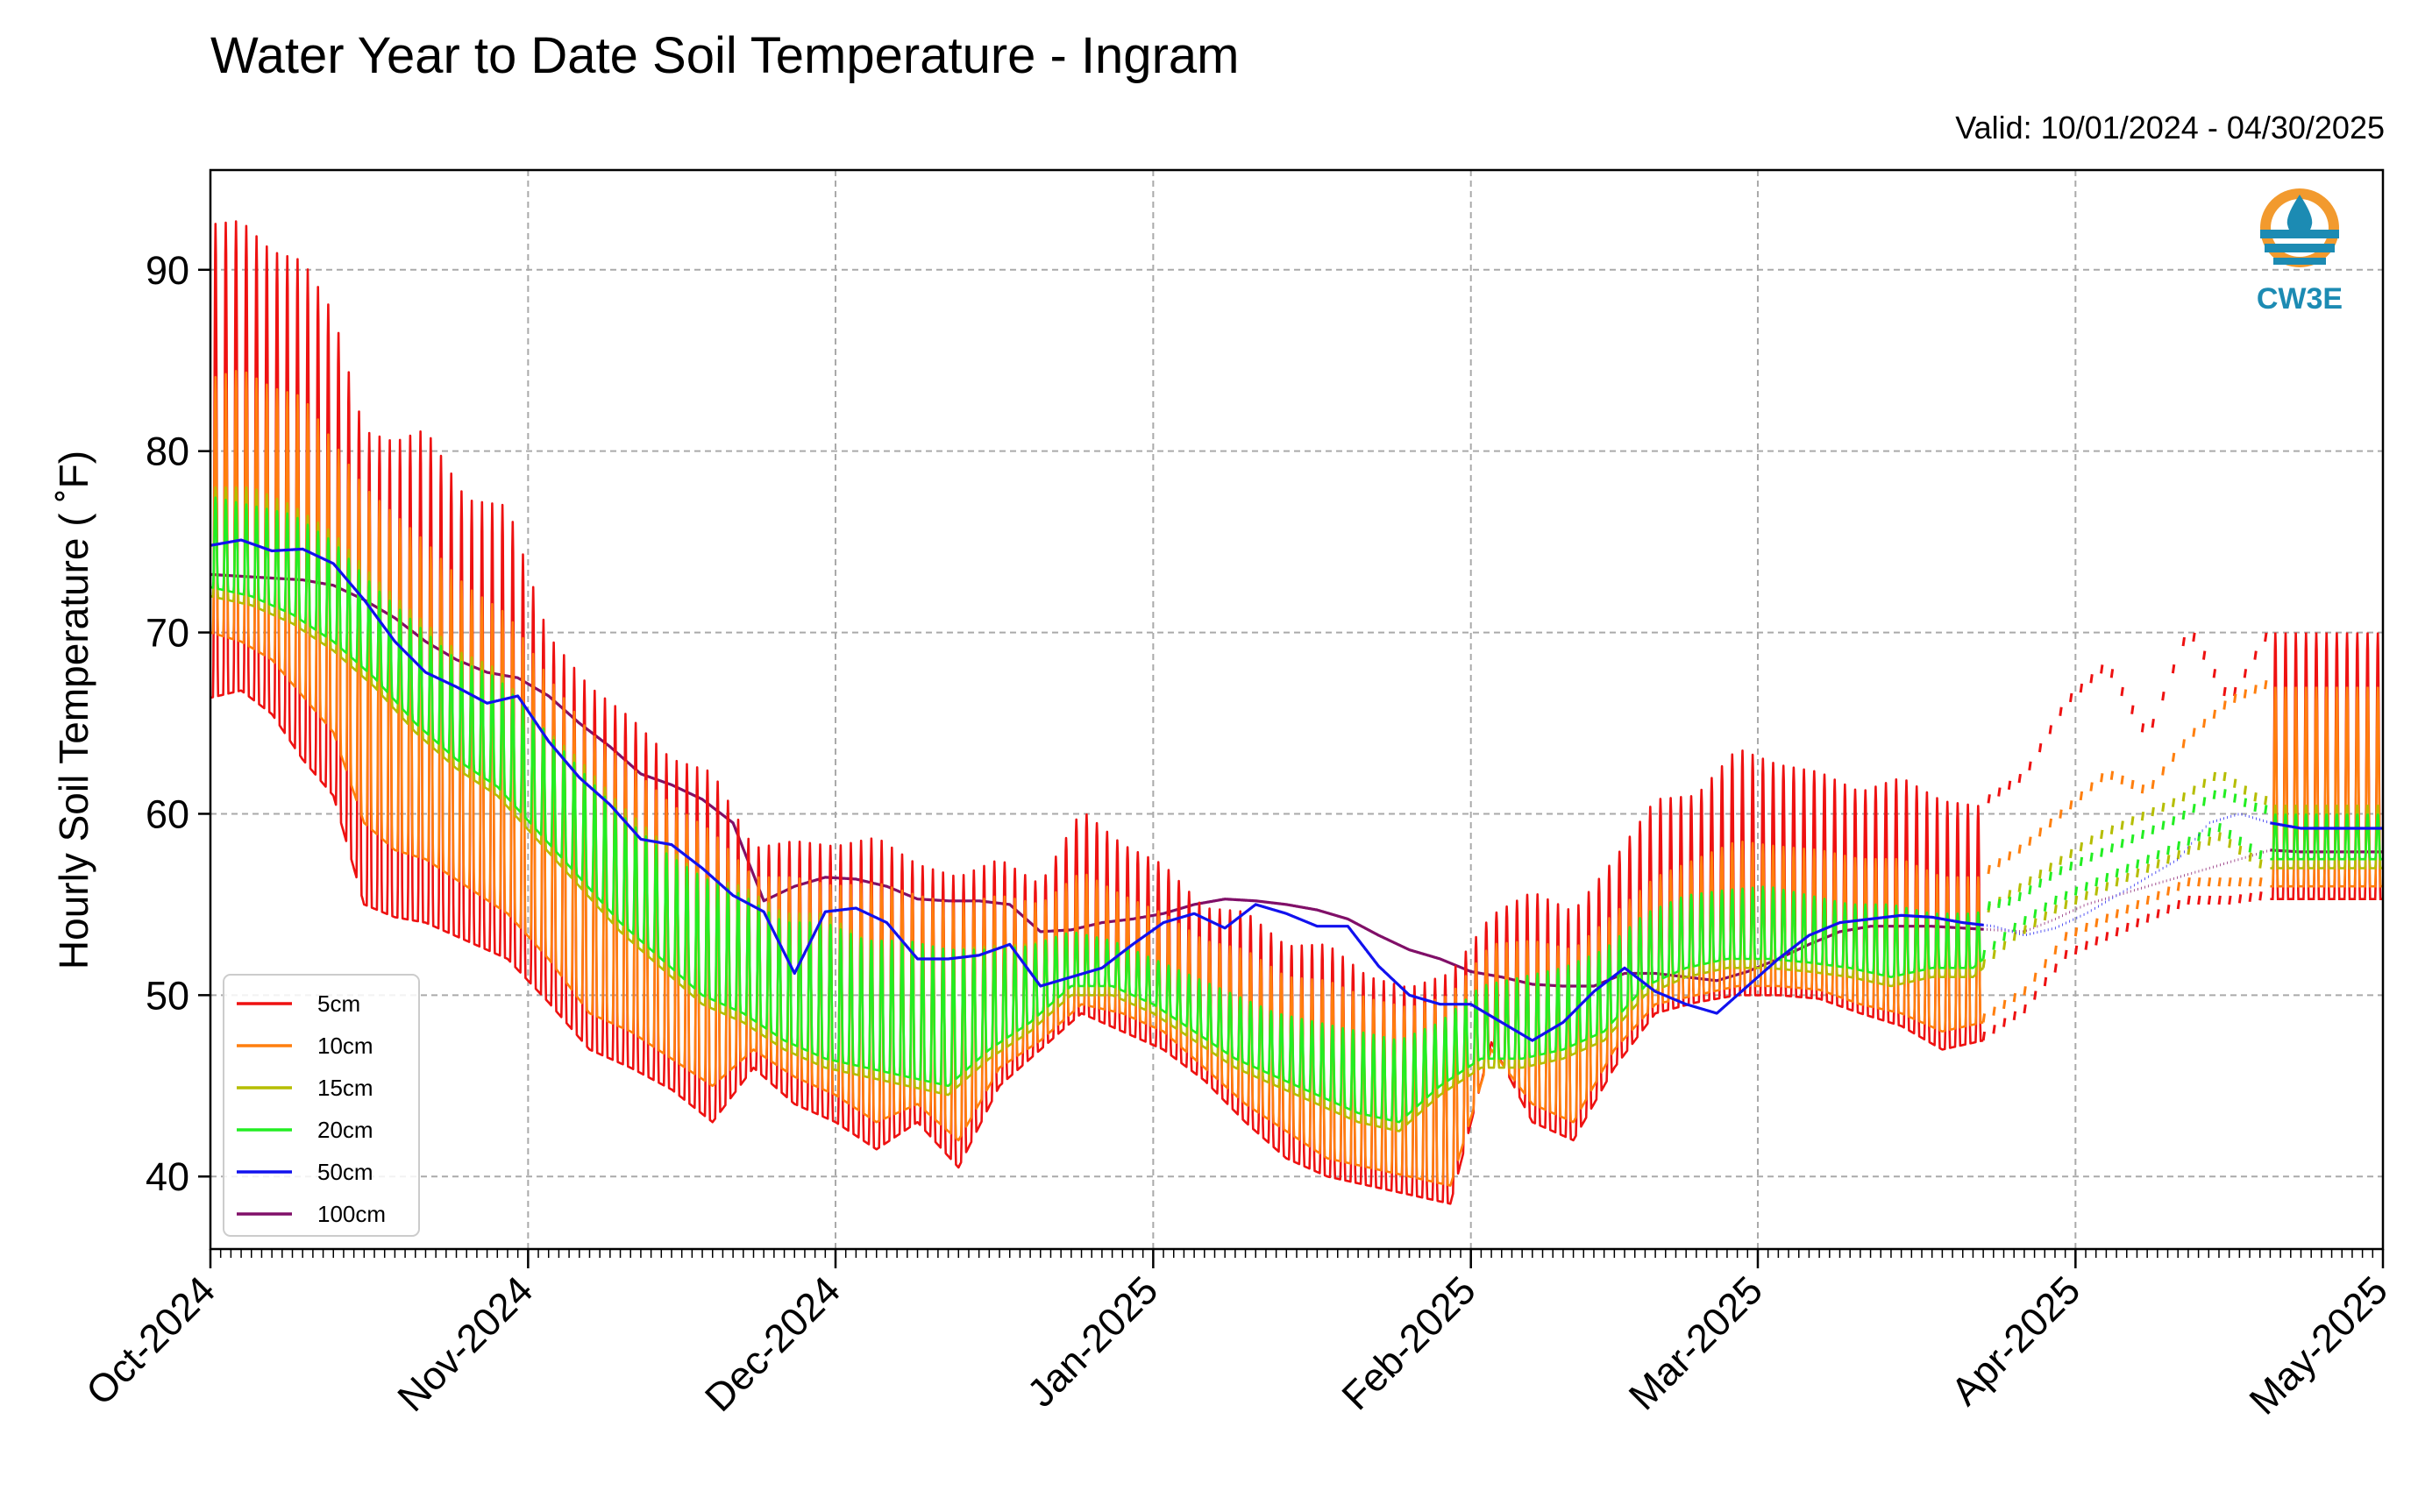 The height and width of the screenshot is (1512, 2418). Describe the element at coordinates (2300, 299) in the screenshot. I see `logo-text: CW3E` at that location.